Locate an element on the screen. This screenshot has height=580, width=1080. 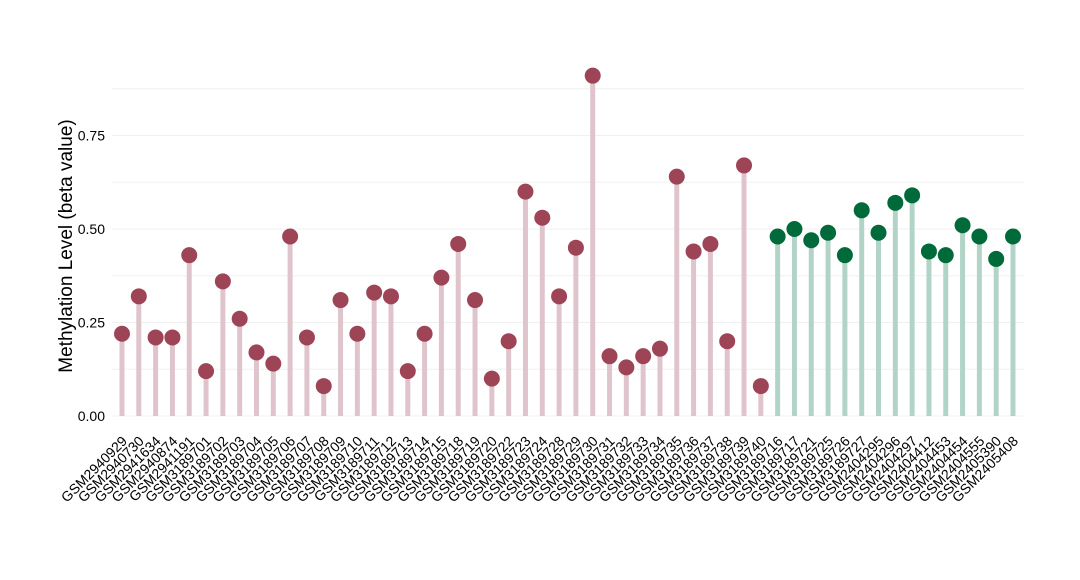
y-axis-ticks: 0.00 0.25 0.50 0.75 is located at coordinates (91, 276).